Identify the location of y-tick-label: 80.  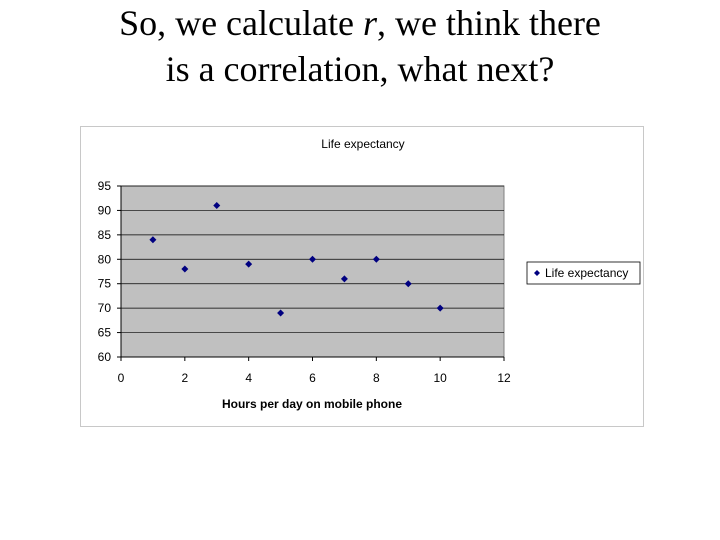
(105, 259).